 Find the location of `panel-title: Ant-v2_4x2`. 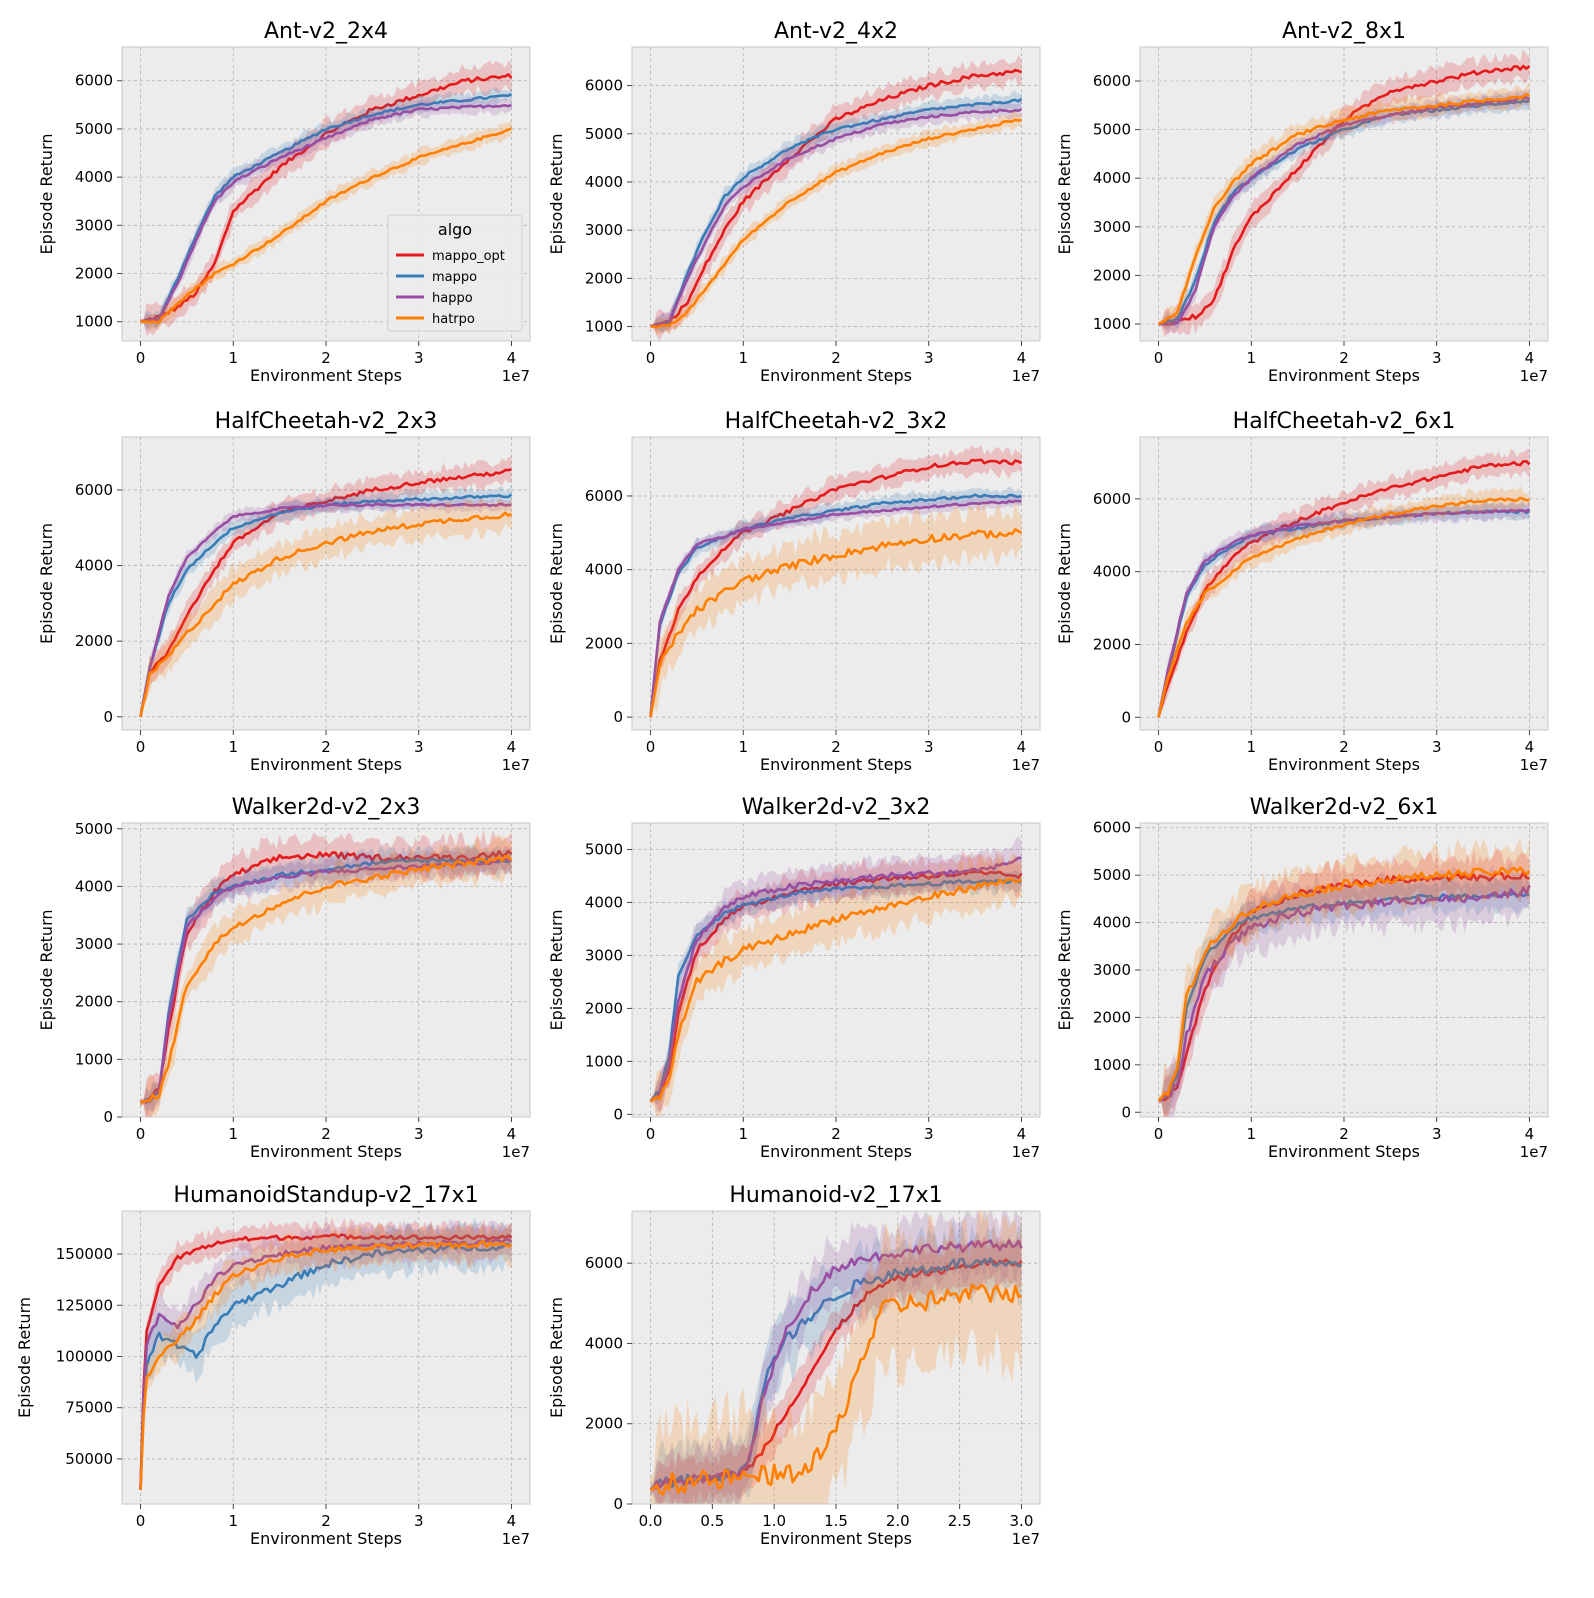

panel-title: Ant-v2_4x2 is located at coordinates (836, 31).